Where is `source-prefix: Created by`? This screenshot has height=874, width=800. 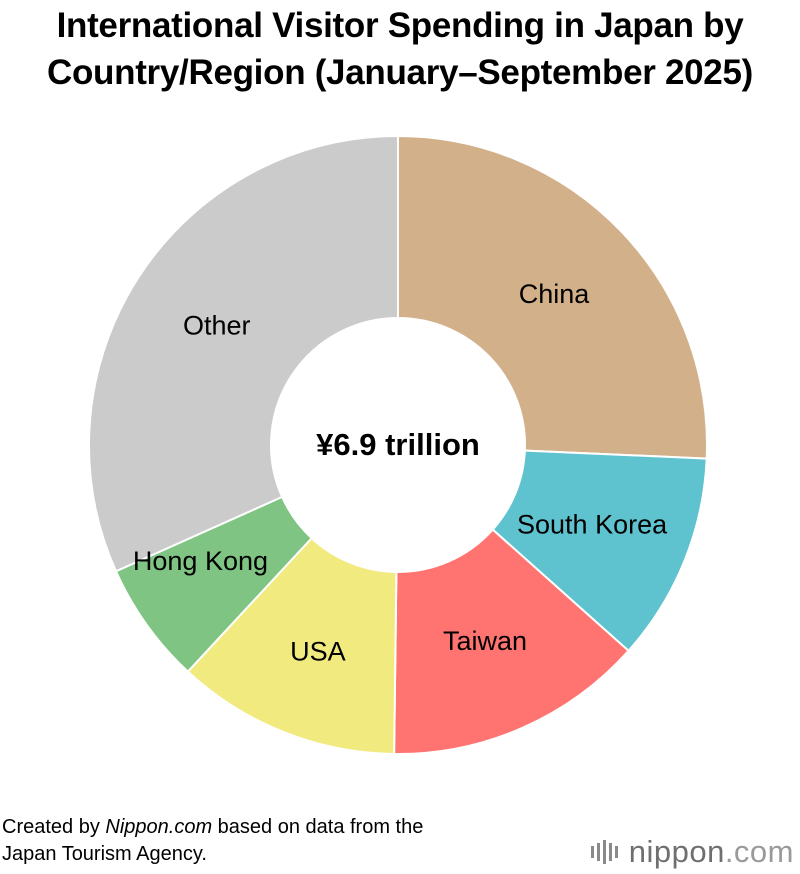 source-prefix: Created by is located at coordinates (54, 827).